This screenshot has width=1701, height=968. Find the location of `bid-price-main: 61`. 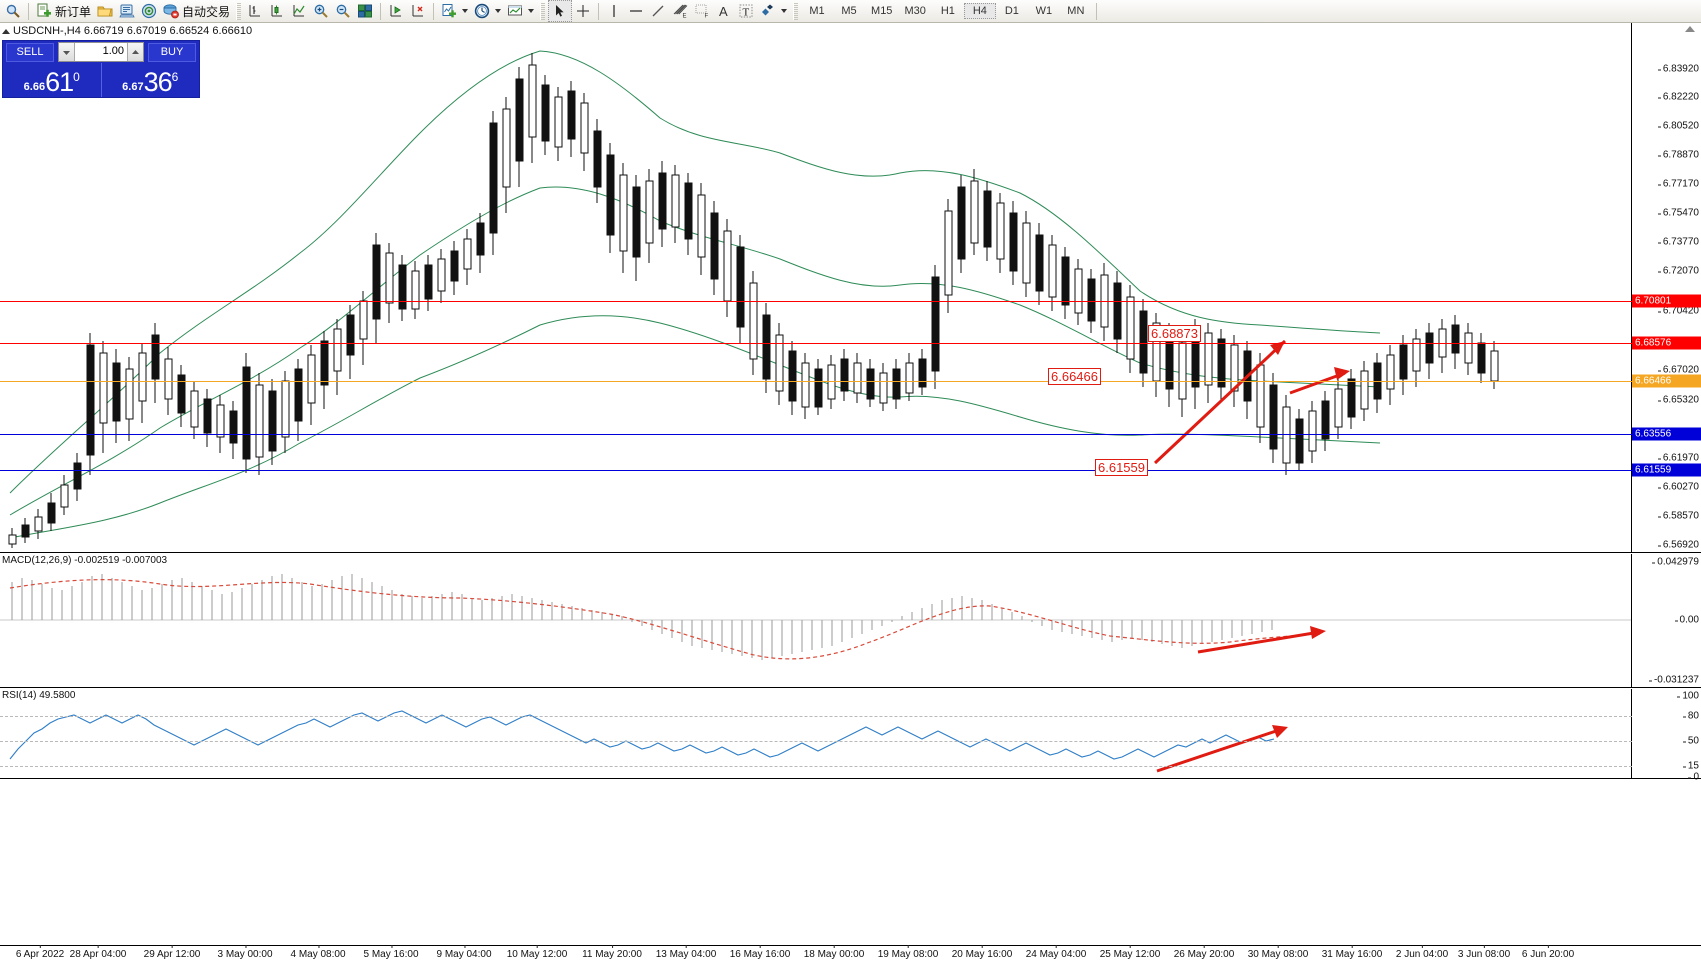

bid-price-main: 61 is located at coordinates (59, 82).